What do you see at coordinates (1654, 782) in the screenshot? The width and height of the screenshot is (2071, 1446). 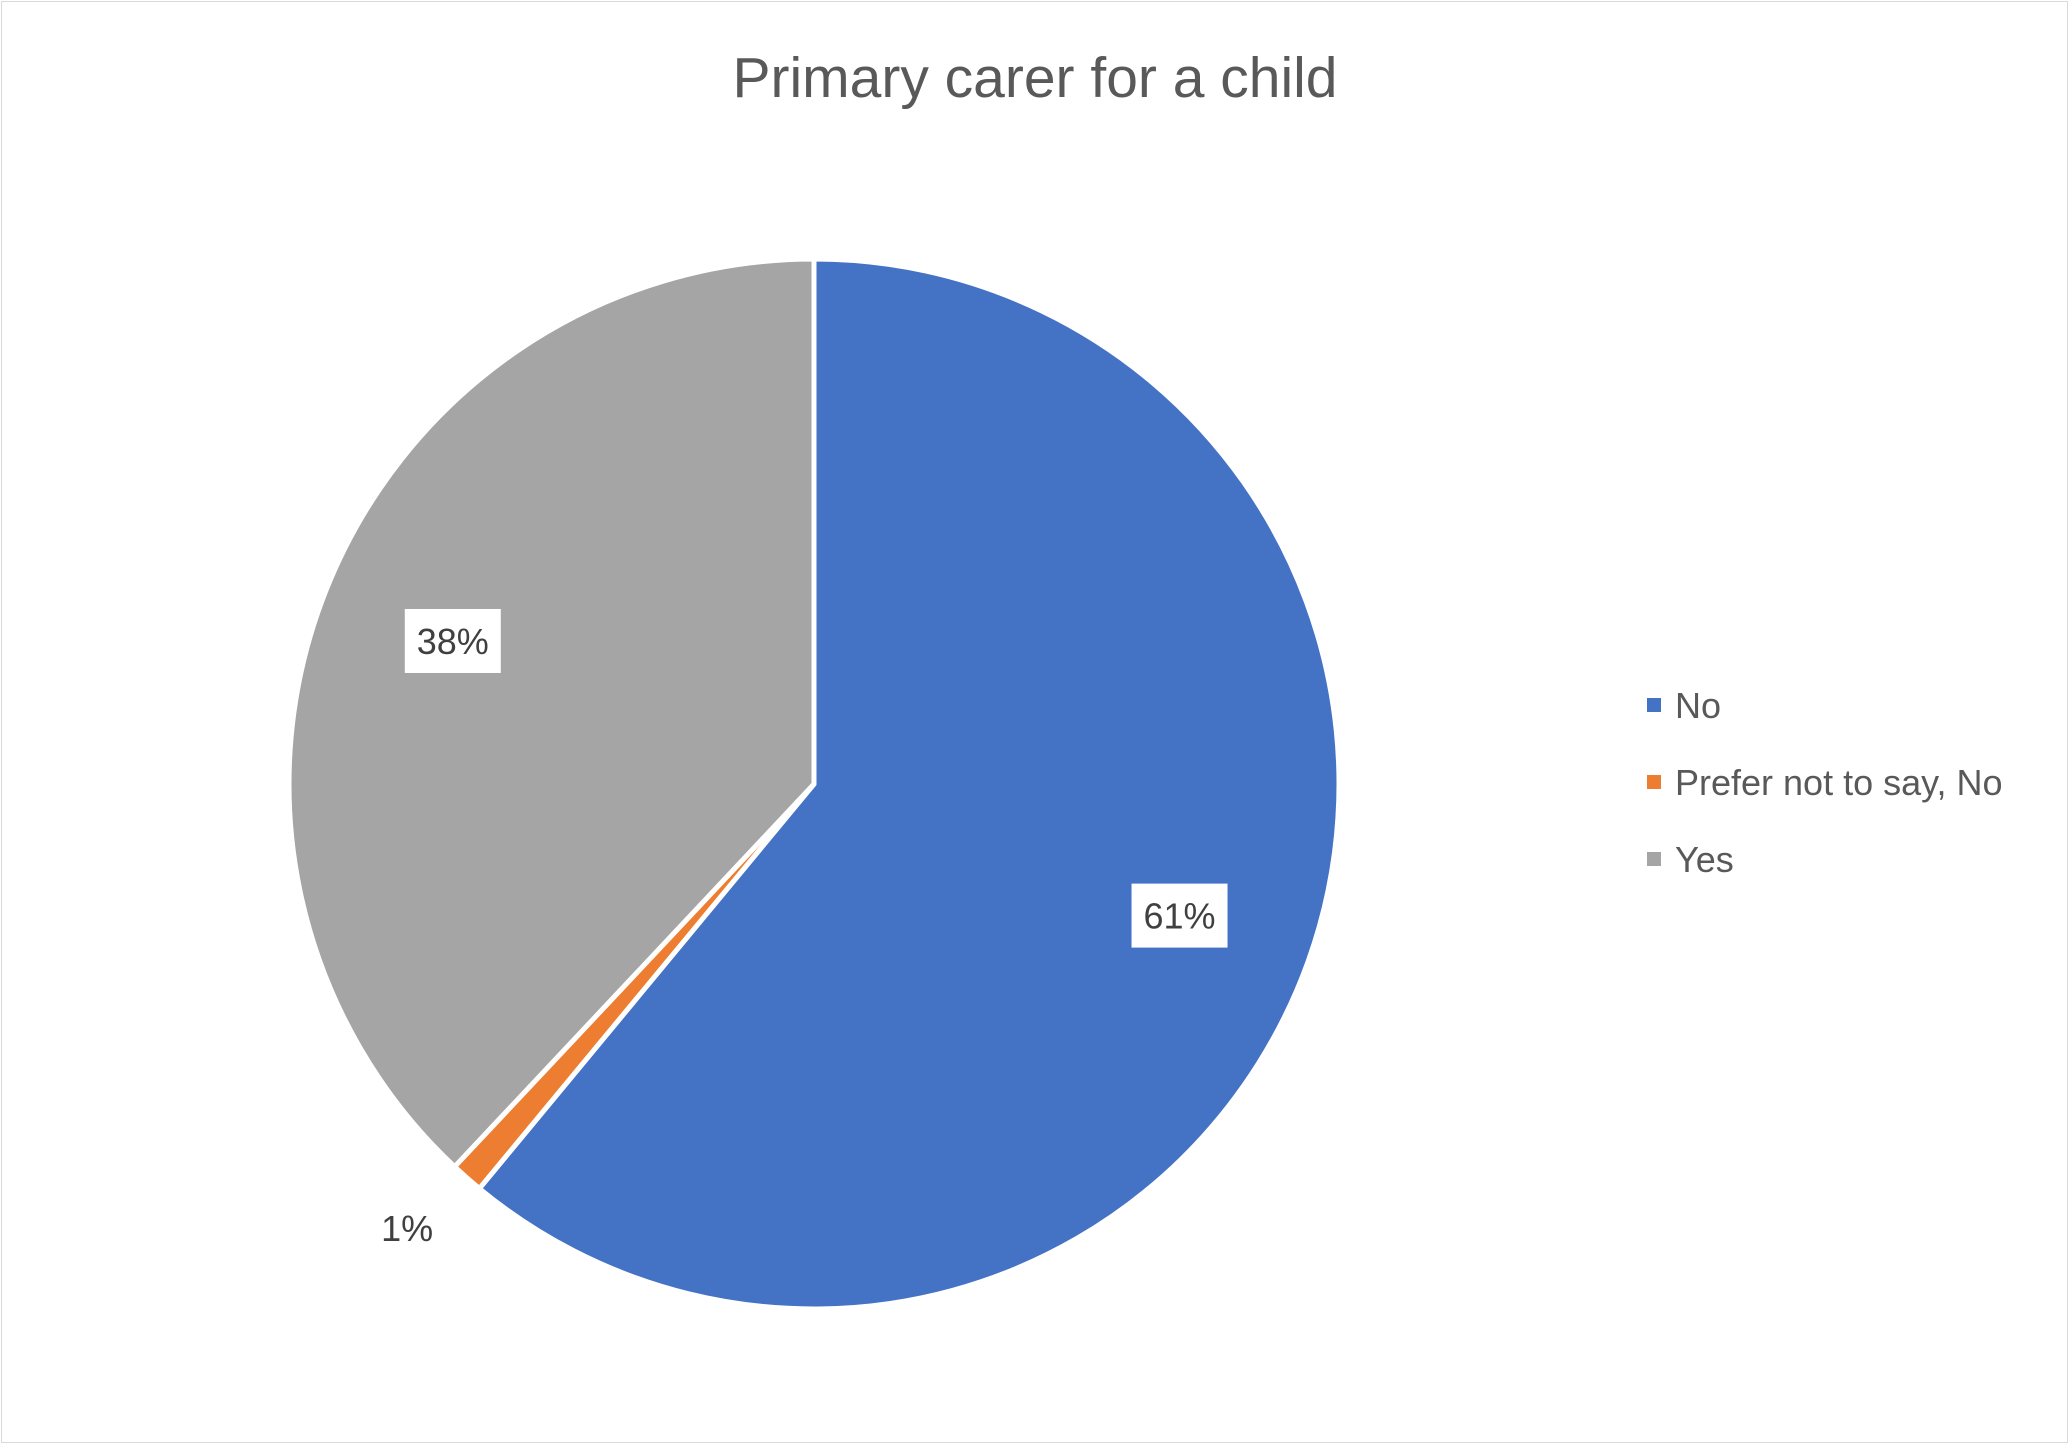 I see `legend-marker-prefer-not-to-say-no` at bounding box center [1654, 782].